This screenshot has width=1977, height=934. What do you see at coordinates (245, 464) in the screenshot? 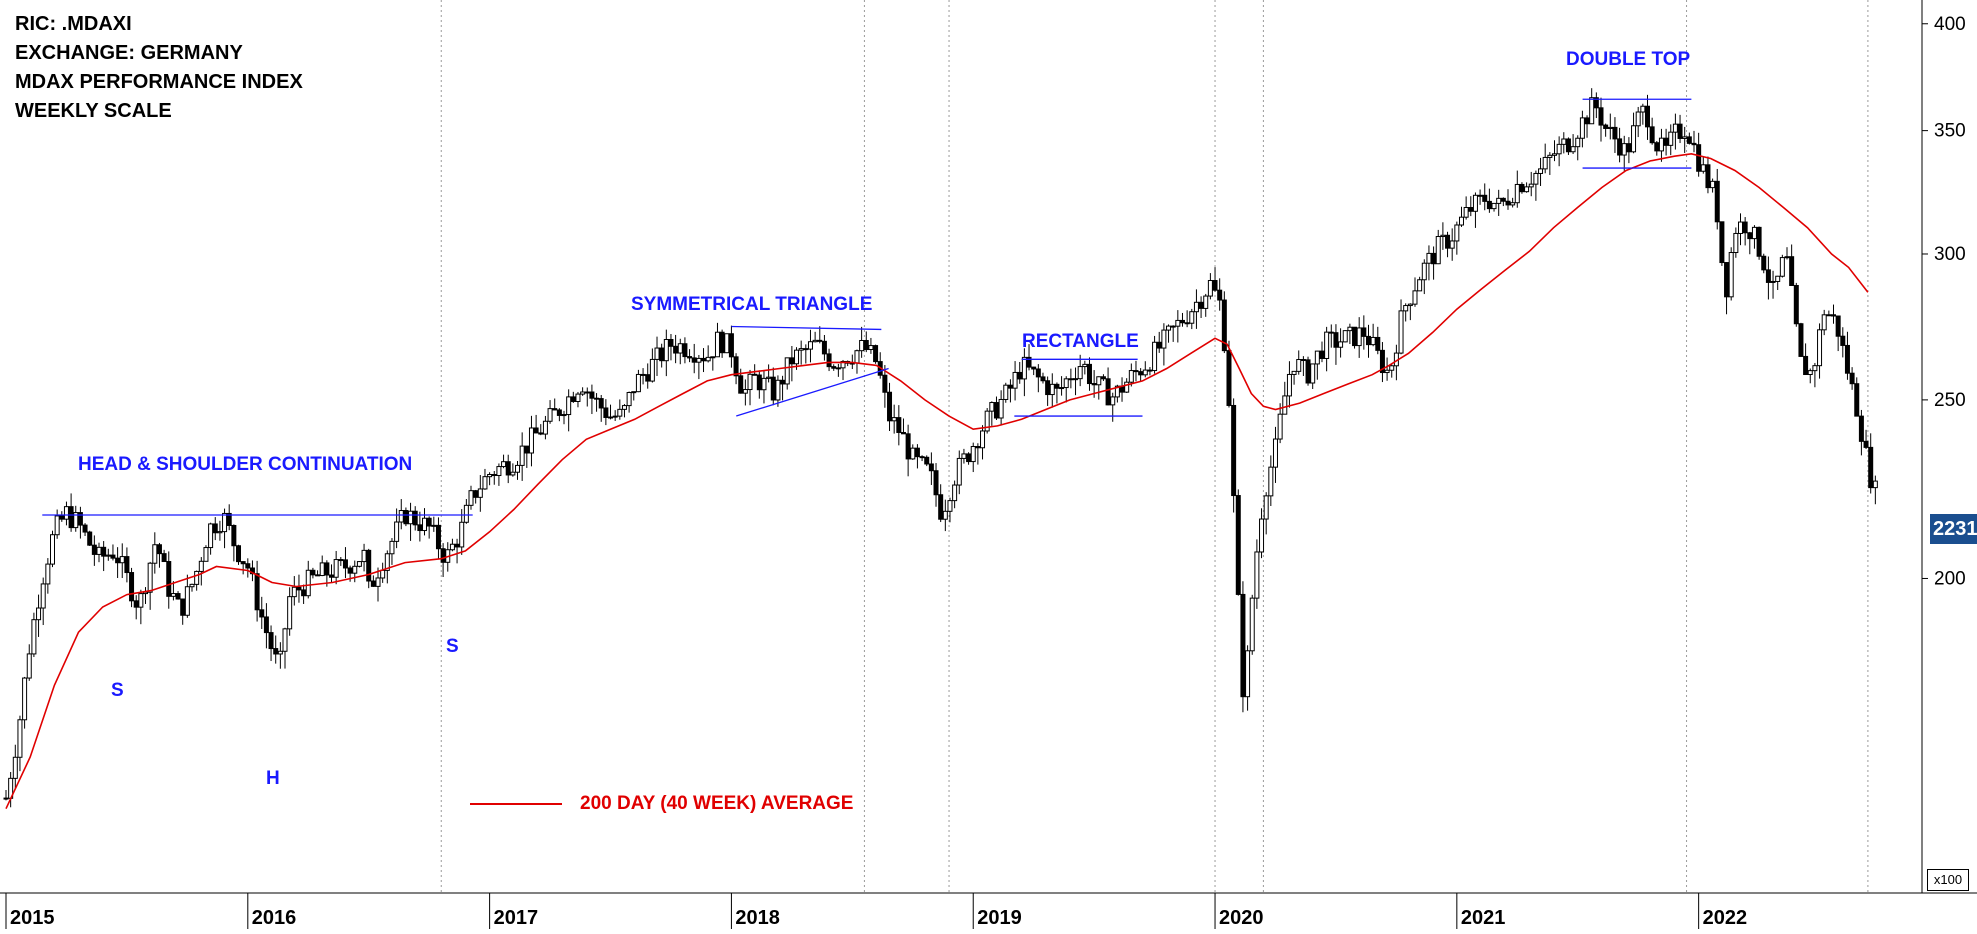
I see `annotation-head-shoulder: HEAD & SHOULDER CONTINUATION` at bounding box center [245, 464].